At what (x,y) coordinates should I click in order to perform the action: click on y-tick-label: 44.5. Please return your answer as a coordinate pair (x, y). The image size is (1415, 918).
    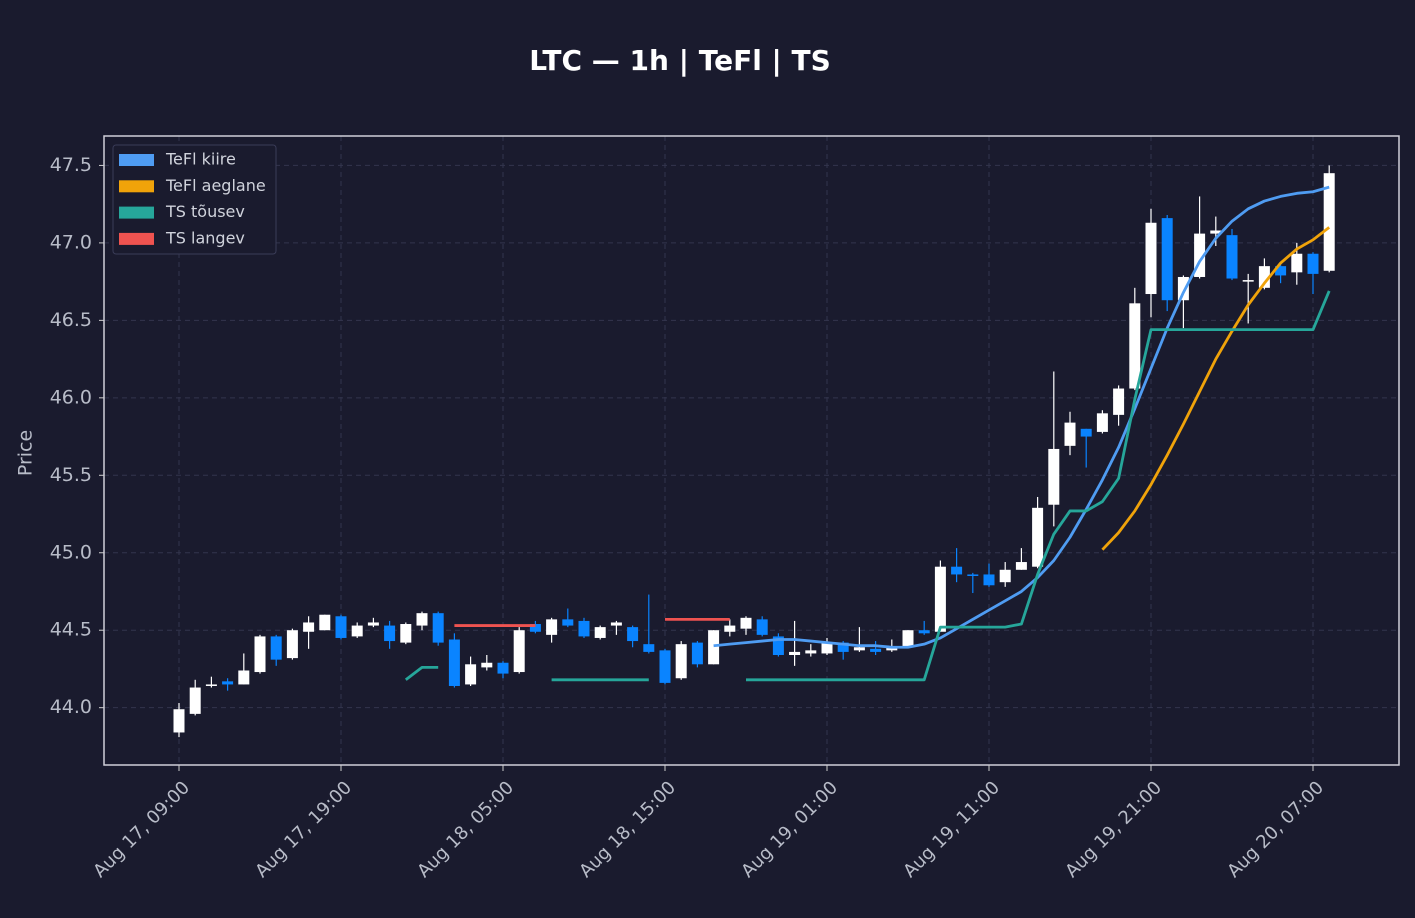
    Looking at the image, I should click on (71, 630).